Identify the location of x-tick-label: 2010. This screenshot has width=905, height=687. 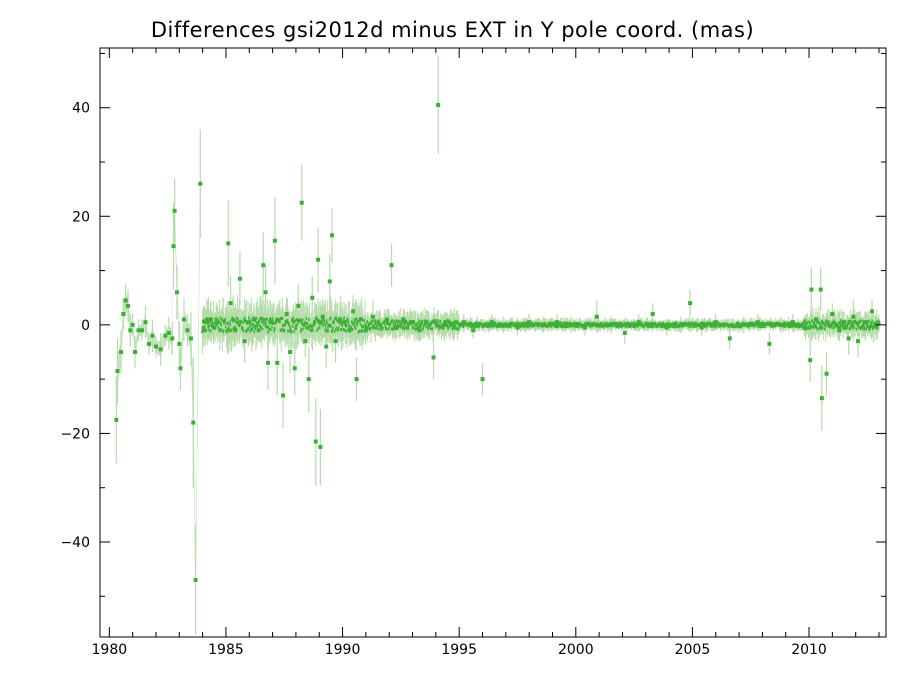
(809, 650).